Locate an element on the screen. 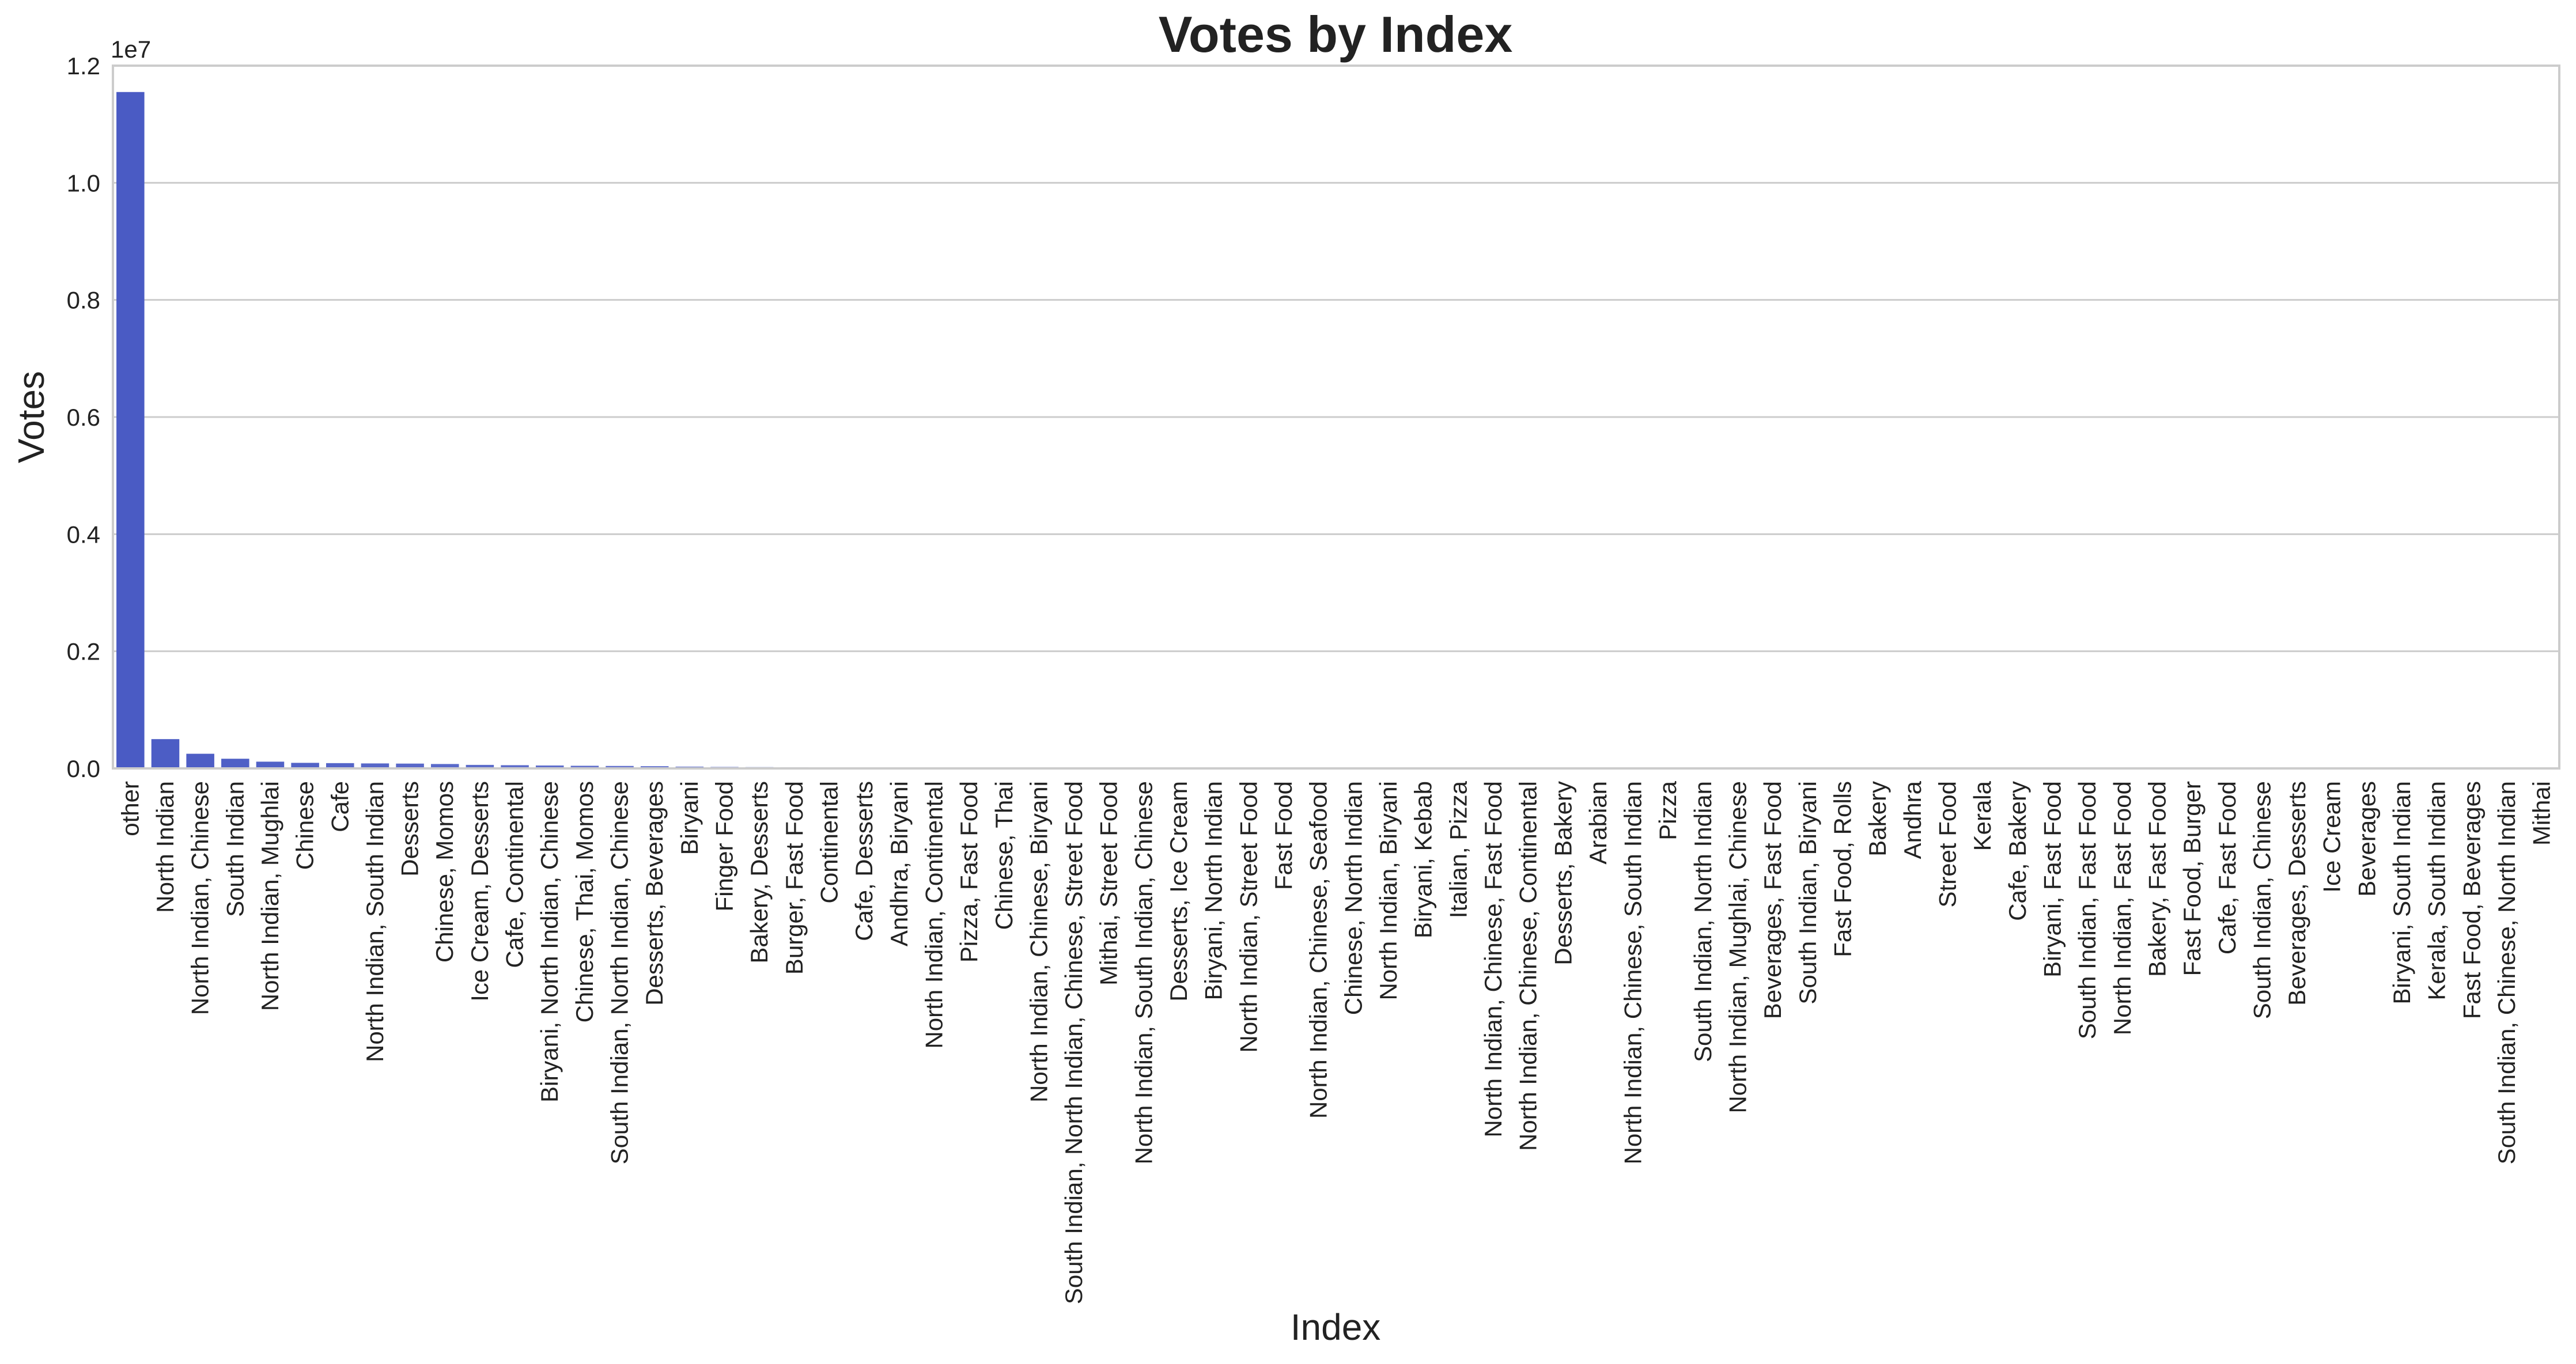  x-tick-label: Ice Cream, Desserts is located at coordinates (479, 891).